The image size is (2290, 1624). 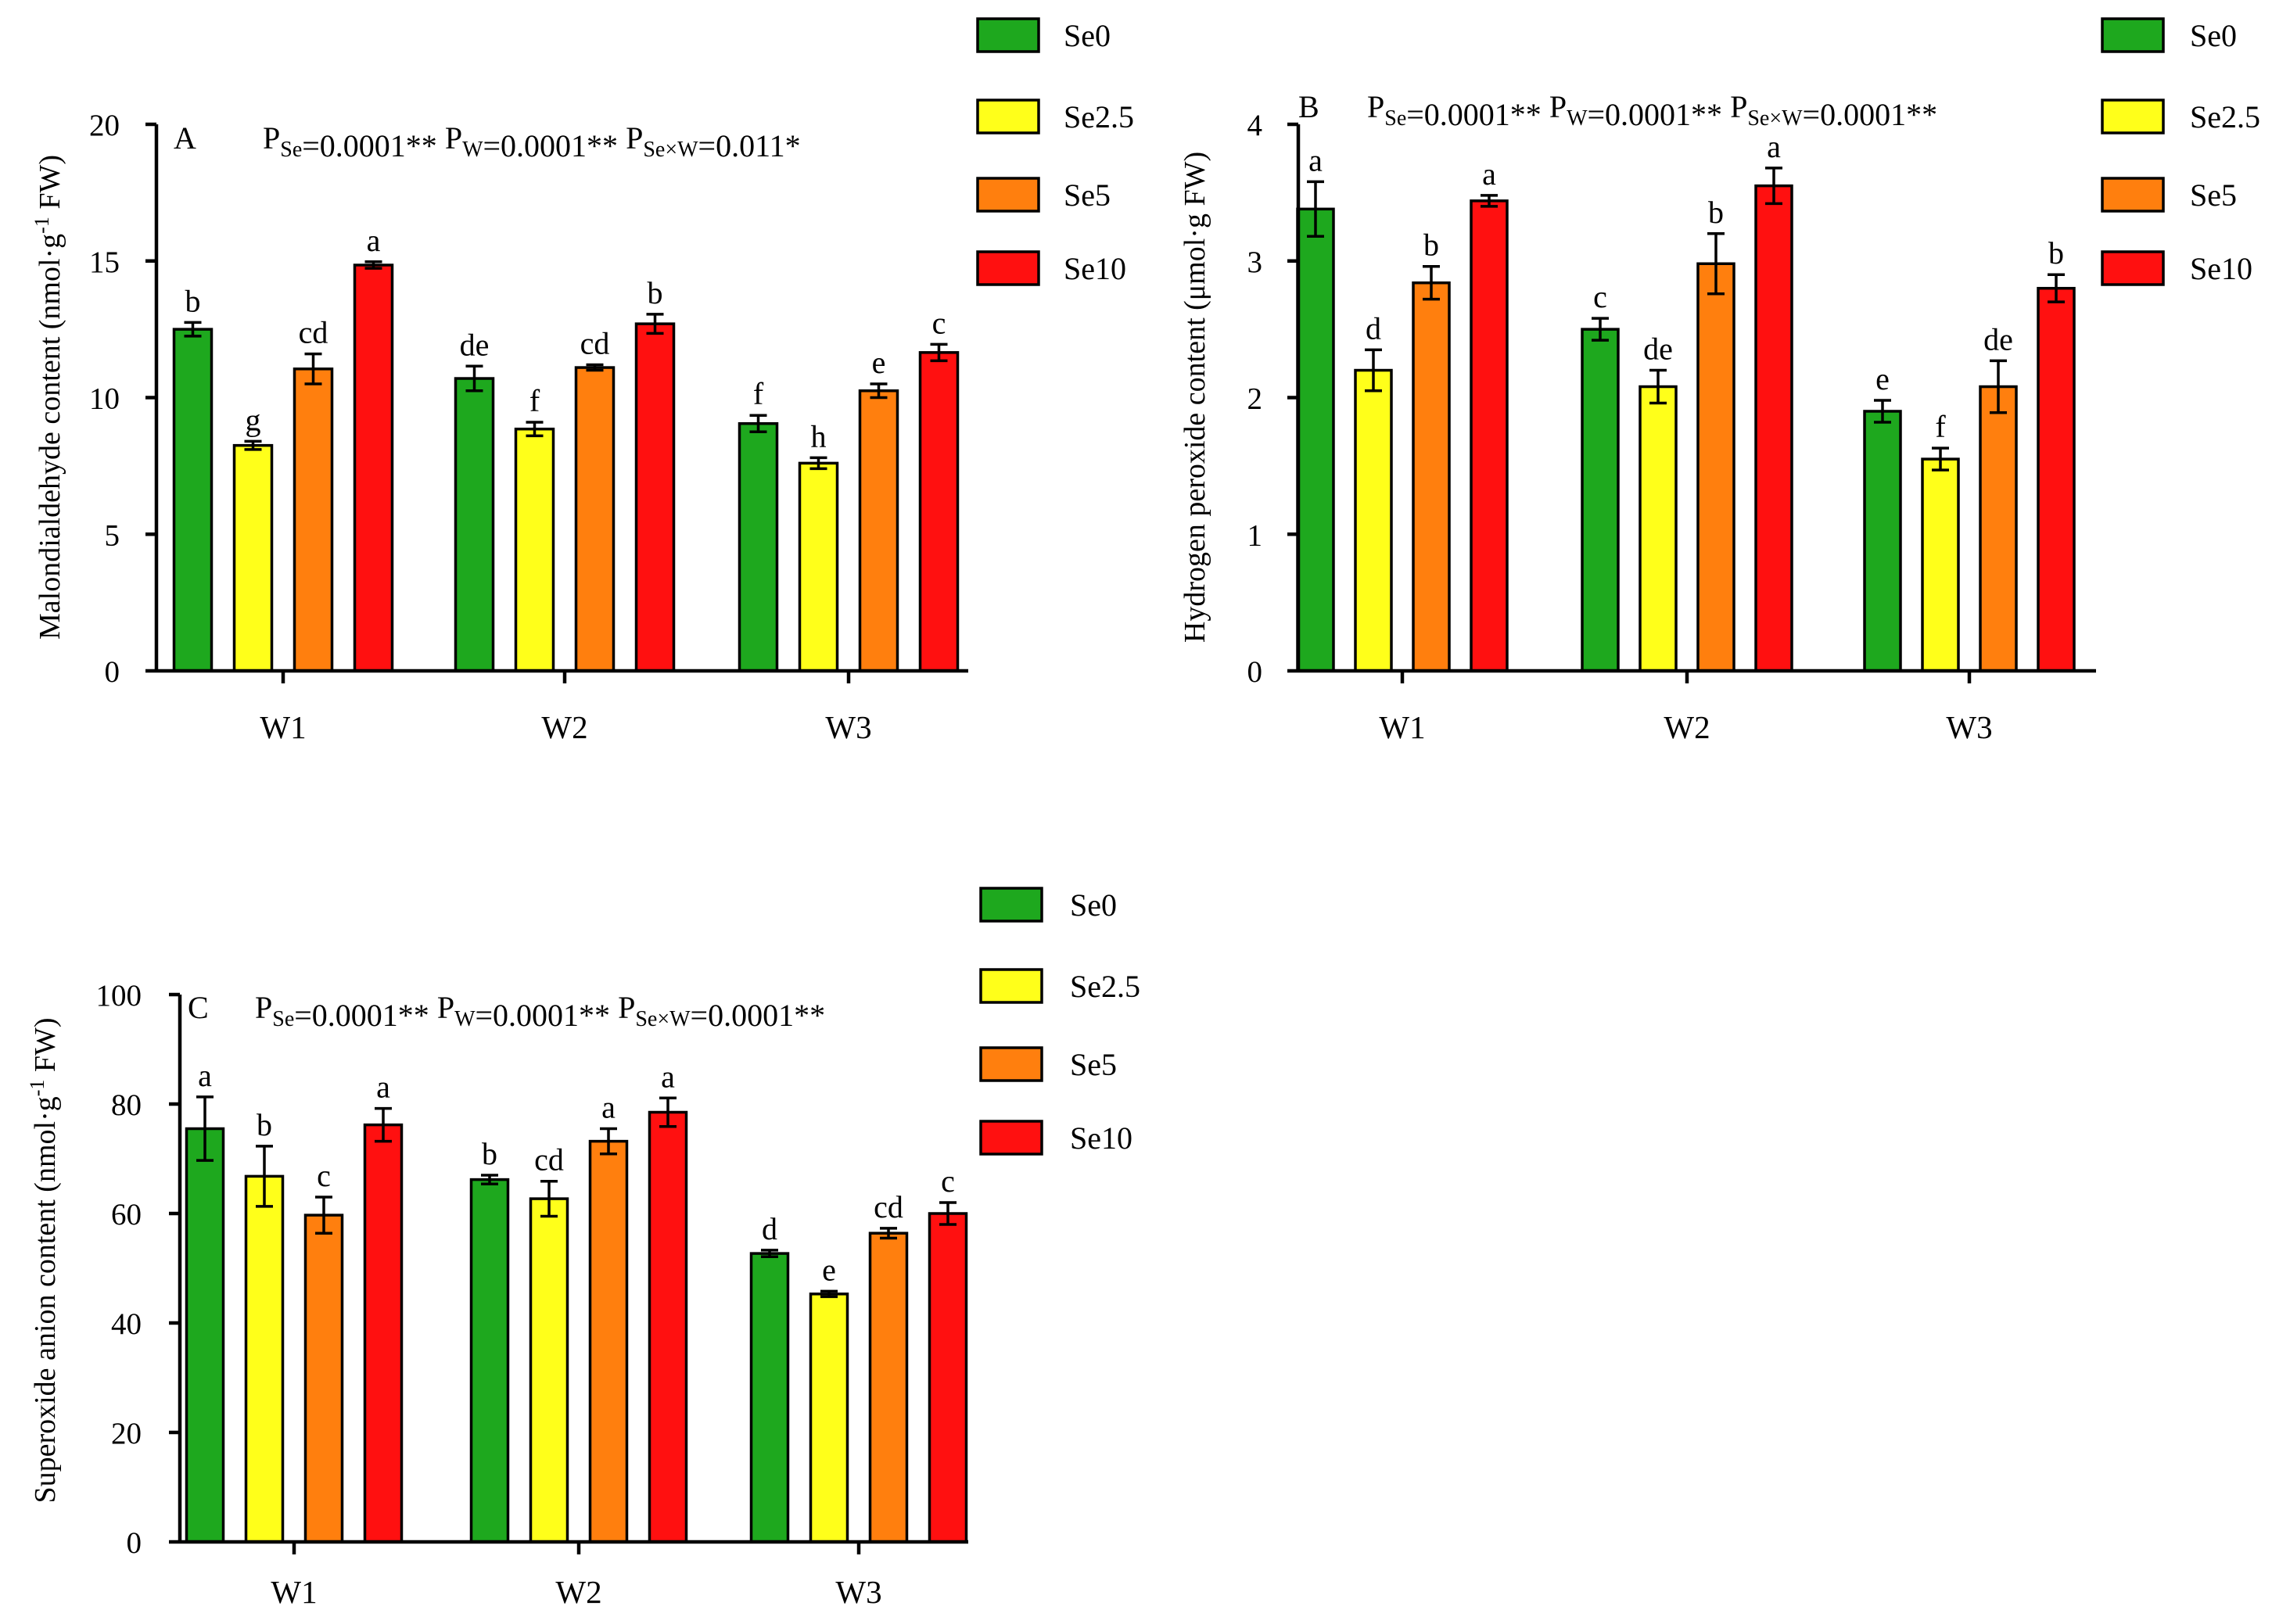 I want to click on y-axis-label: Hydrogen peroxide content (μmol·g FW), so click(x=1195, y=397).